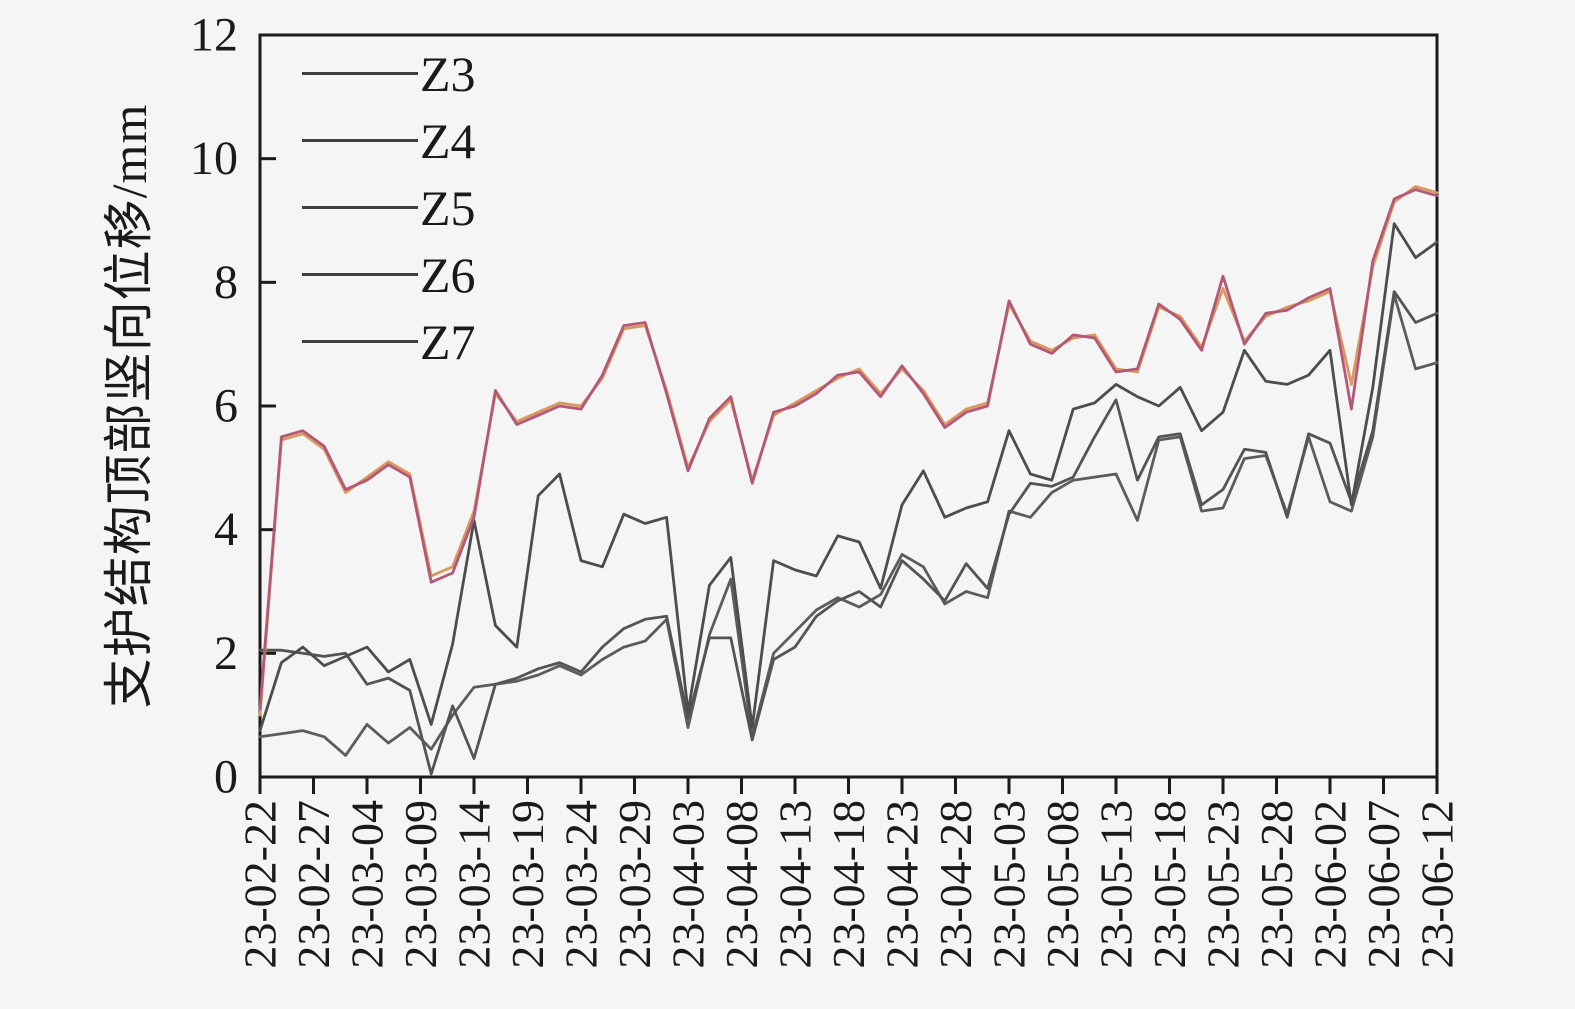  What do you see at coordinates (448, 341) in the screenshot?
I see `legend-label-z7: Z7` at bounding box center [448, 341].